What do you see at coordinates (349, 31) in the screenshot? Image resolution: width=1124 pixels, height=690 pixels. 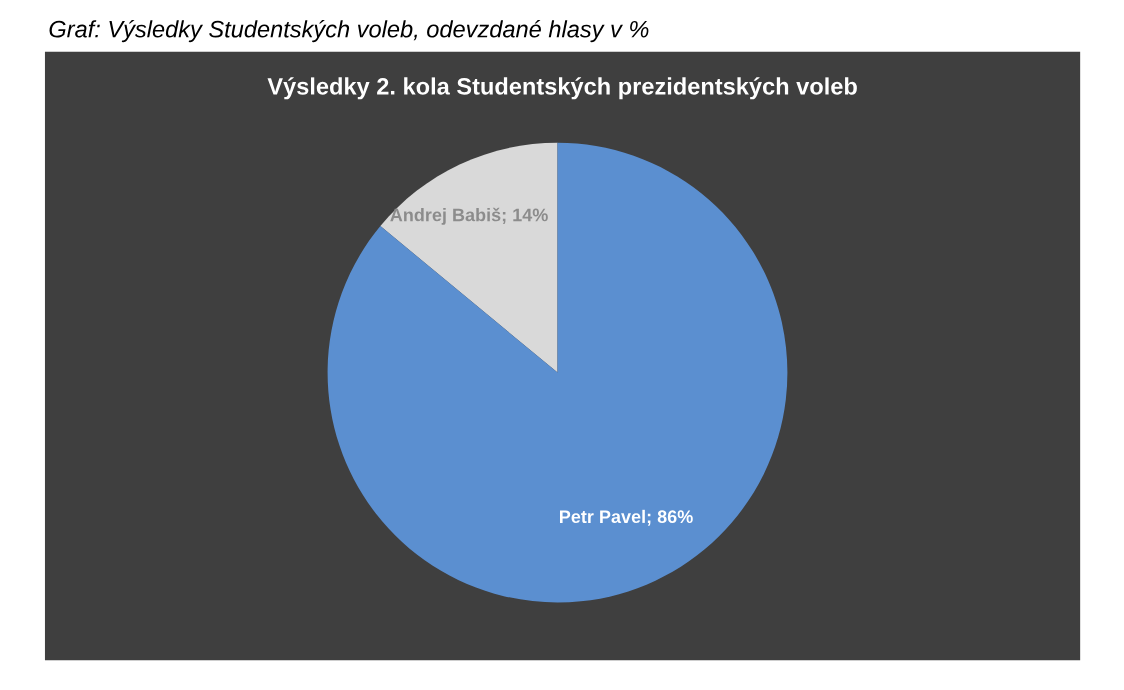 I see `text: Graf: Výsledky Studentských voleb, odevzdané hlasy v %` at bounding box center [349, 31].